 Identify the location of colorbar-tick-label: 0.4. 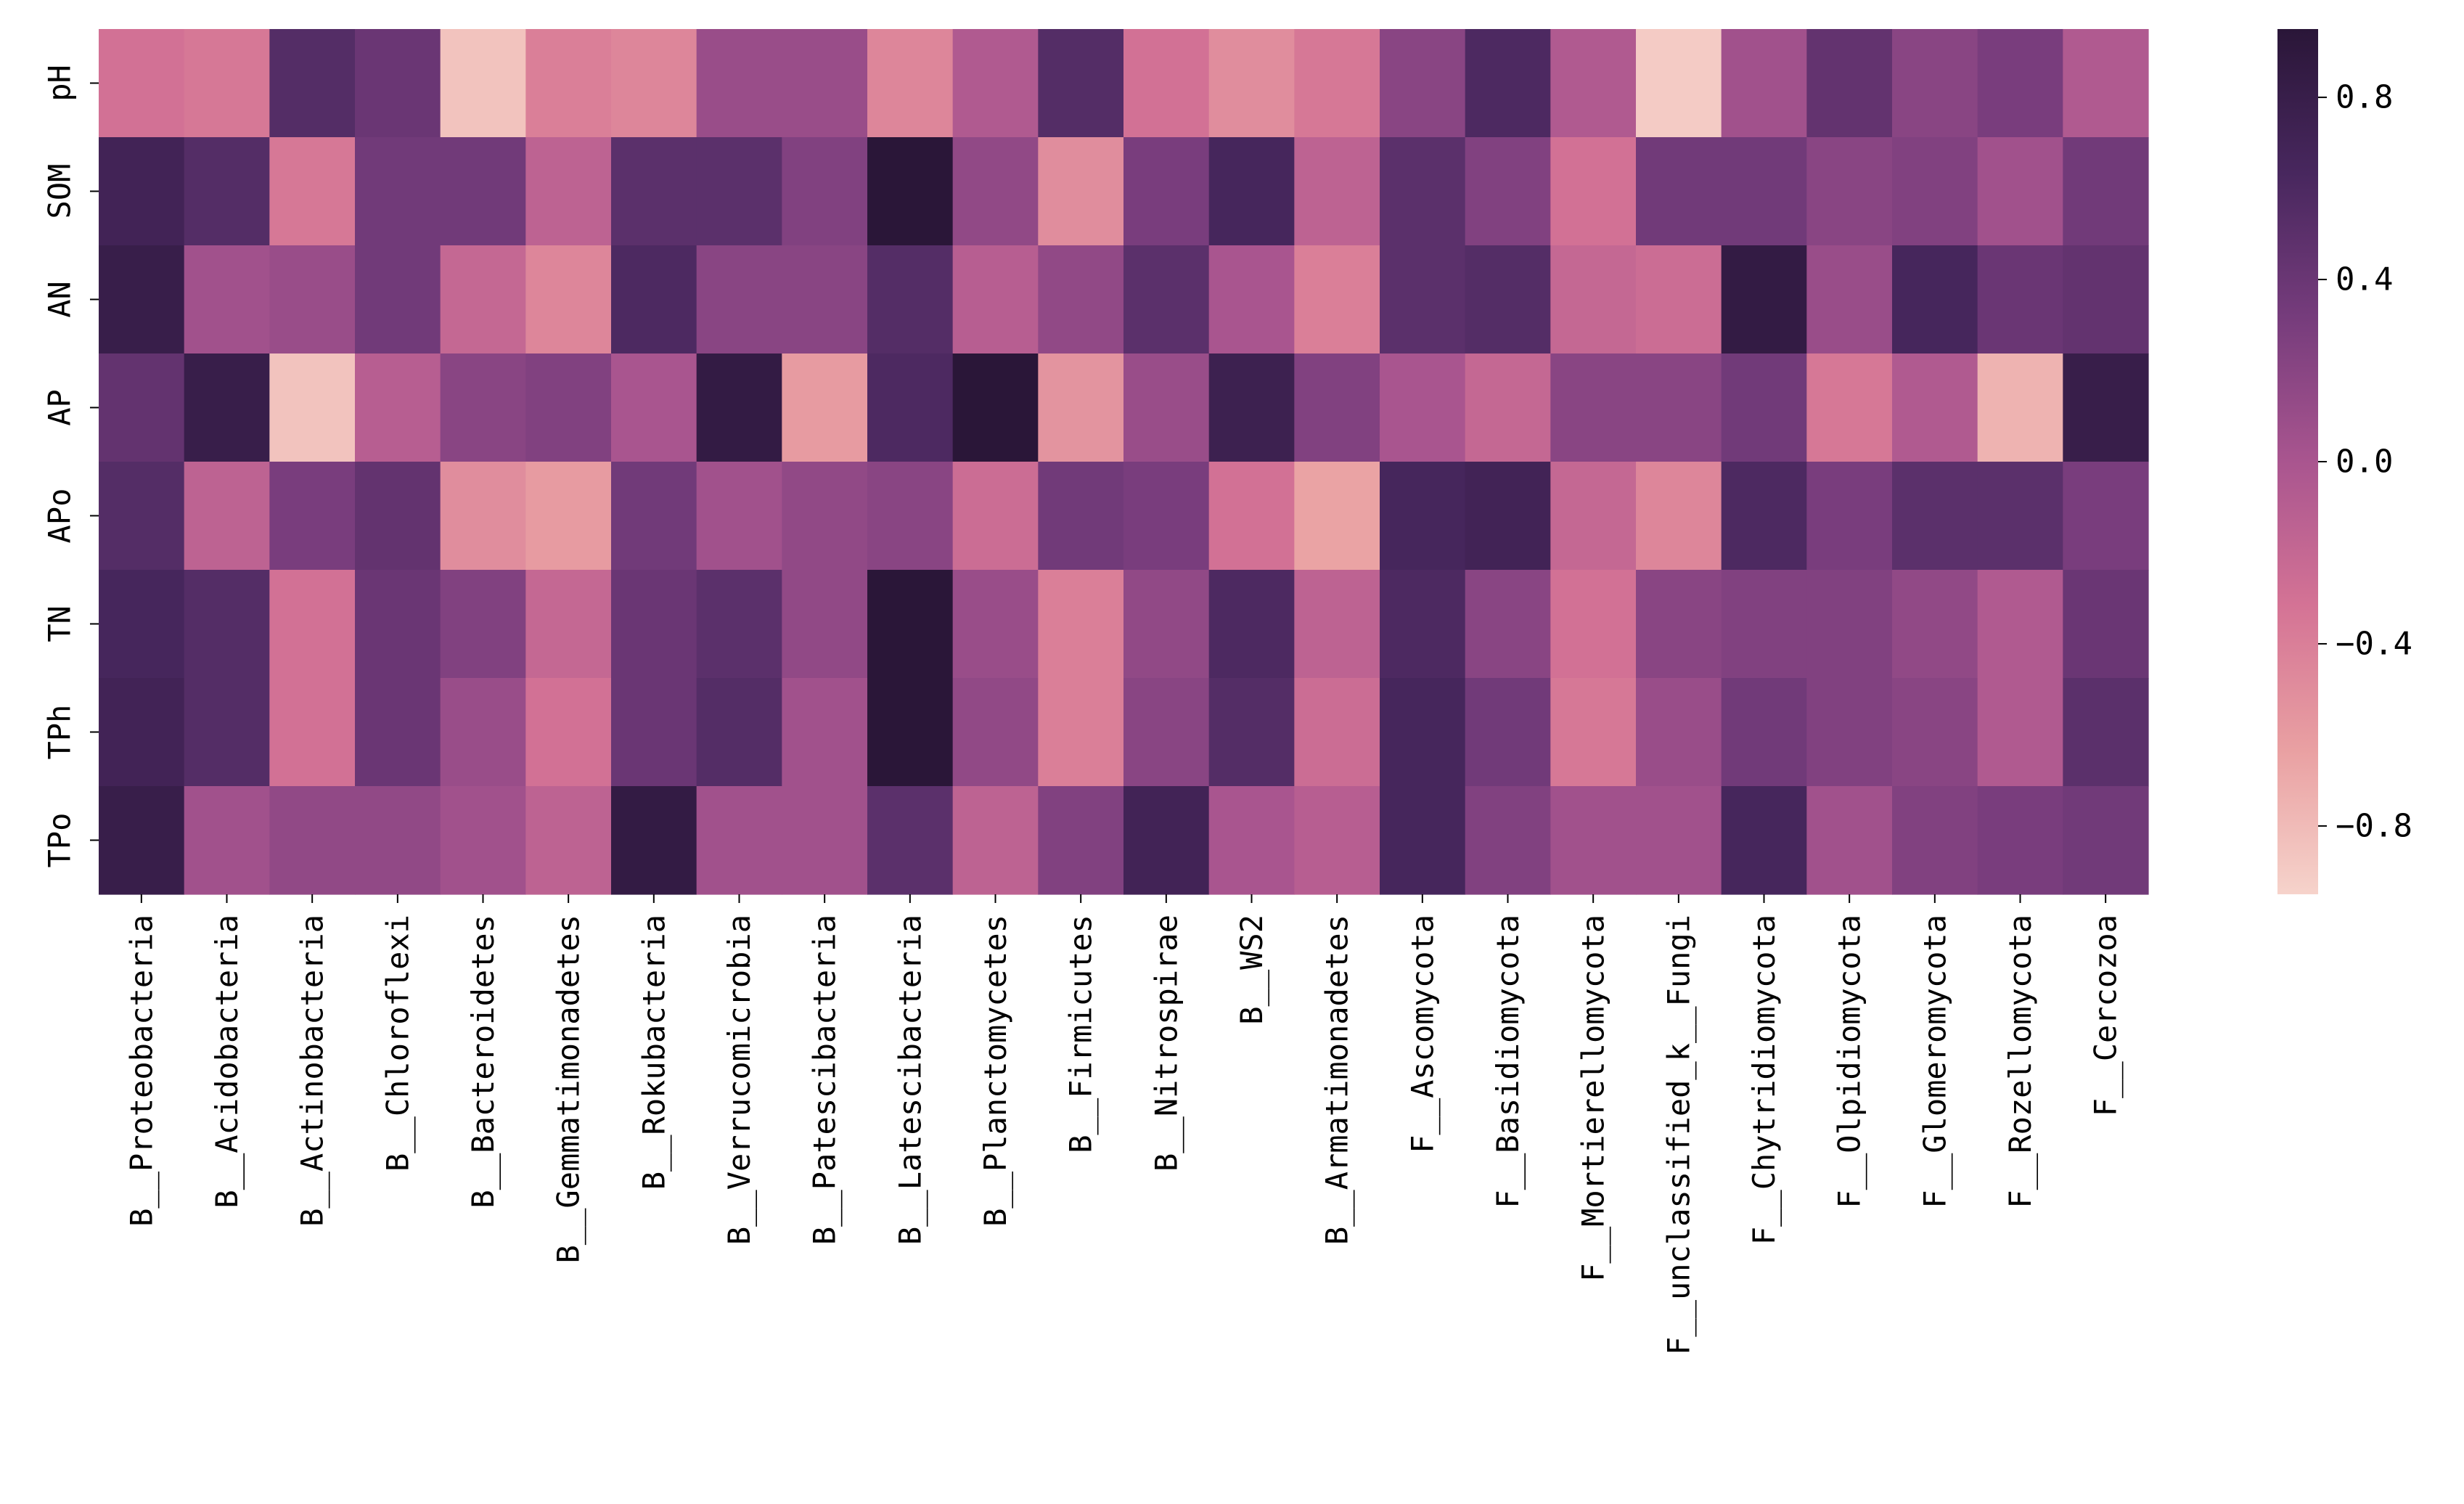
(2364, 279).